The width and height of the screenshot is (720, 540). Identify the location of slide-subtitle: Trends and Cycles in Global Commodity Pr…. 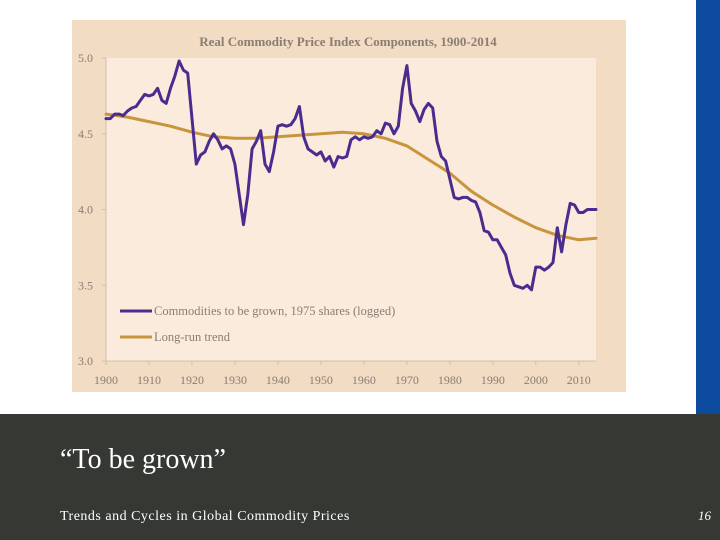
(205, 516).